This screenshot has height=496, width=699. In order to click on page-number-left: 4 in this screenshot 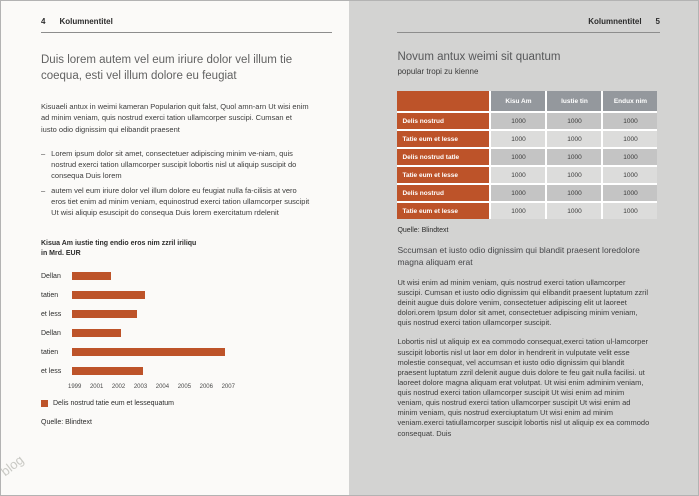, I will do `click(43, 21)`.